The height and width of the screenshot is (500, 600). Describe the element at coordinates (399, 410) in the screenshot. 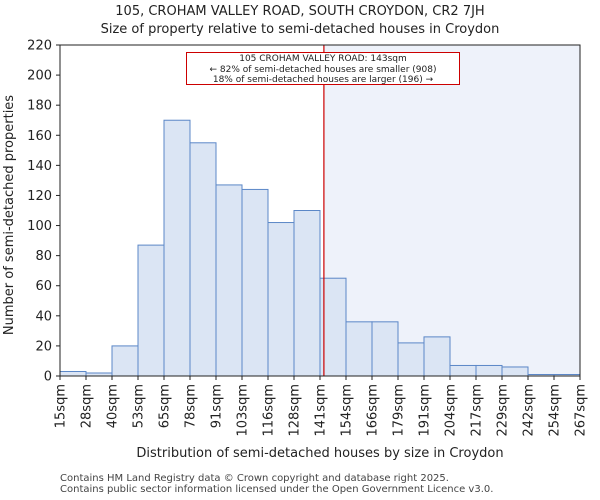

I see `x-tick-label: 179sqm` at that location.